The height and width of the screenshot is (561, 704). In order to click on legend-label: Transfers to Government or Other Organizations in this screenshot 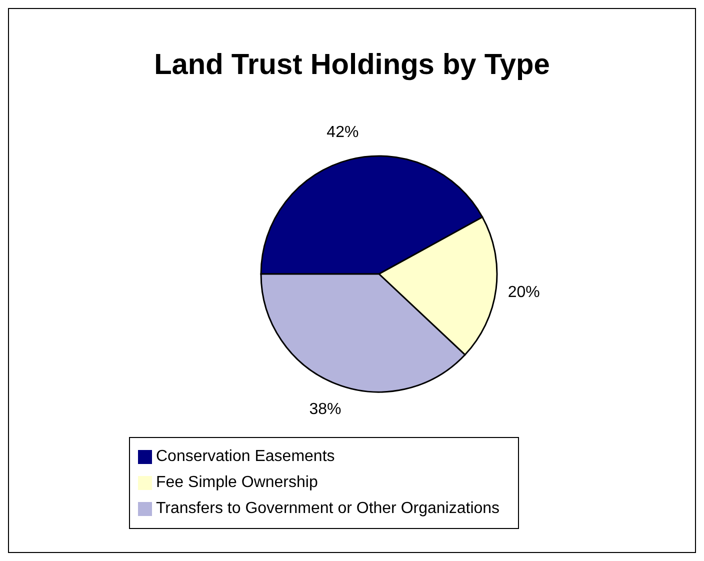, I will do `click(328, 508)`.